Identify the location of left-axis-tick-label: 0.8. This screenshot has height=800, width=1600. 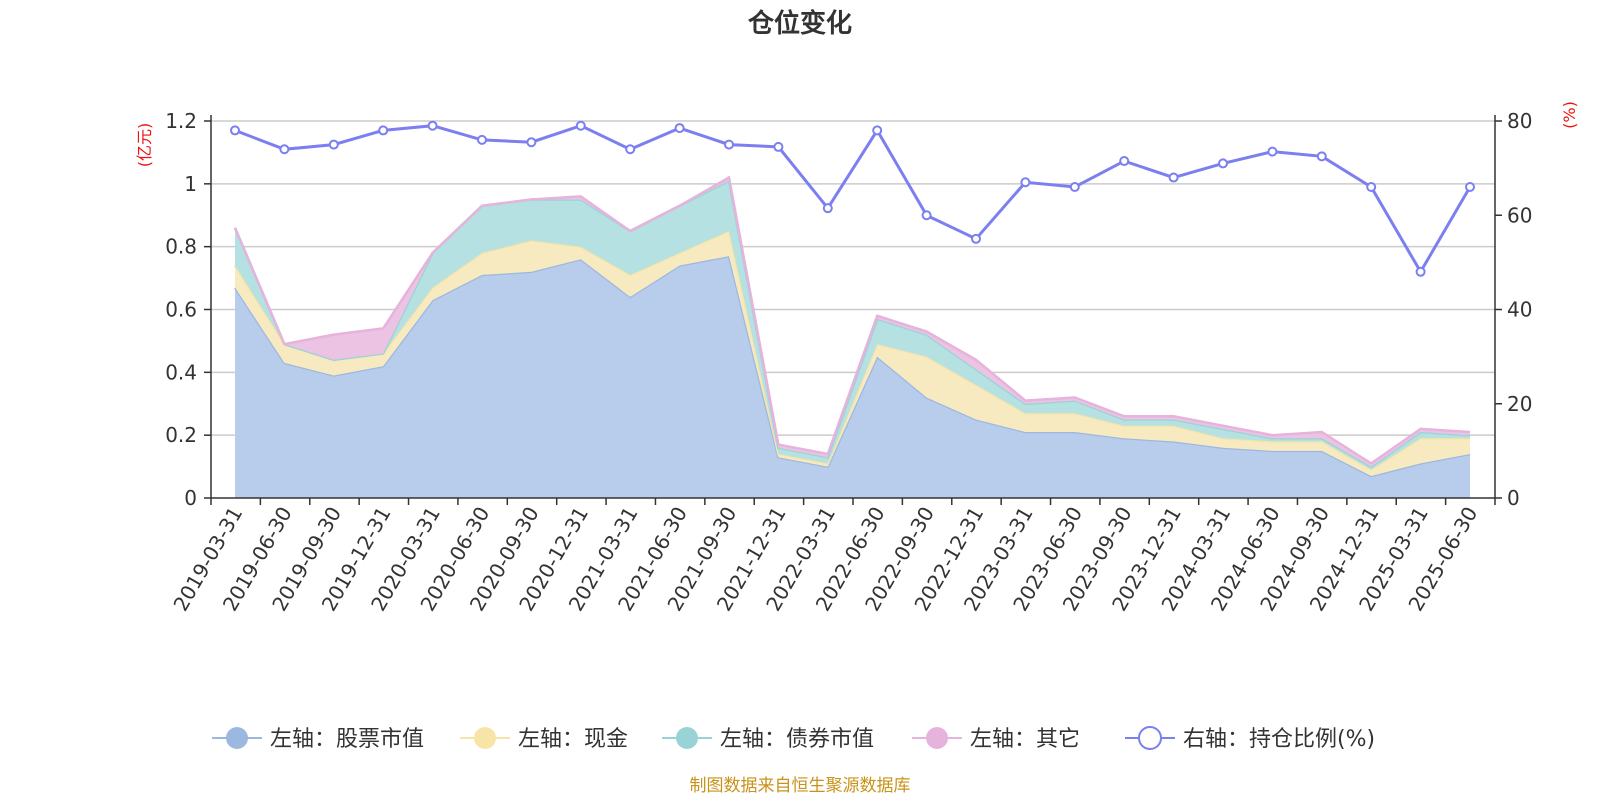
(181, 247).